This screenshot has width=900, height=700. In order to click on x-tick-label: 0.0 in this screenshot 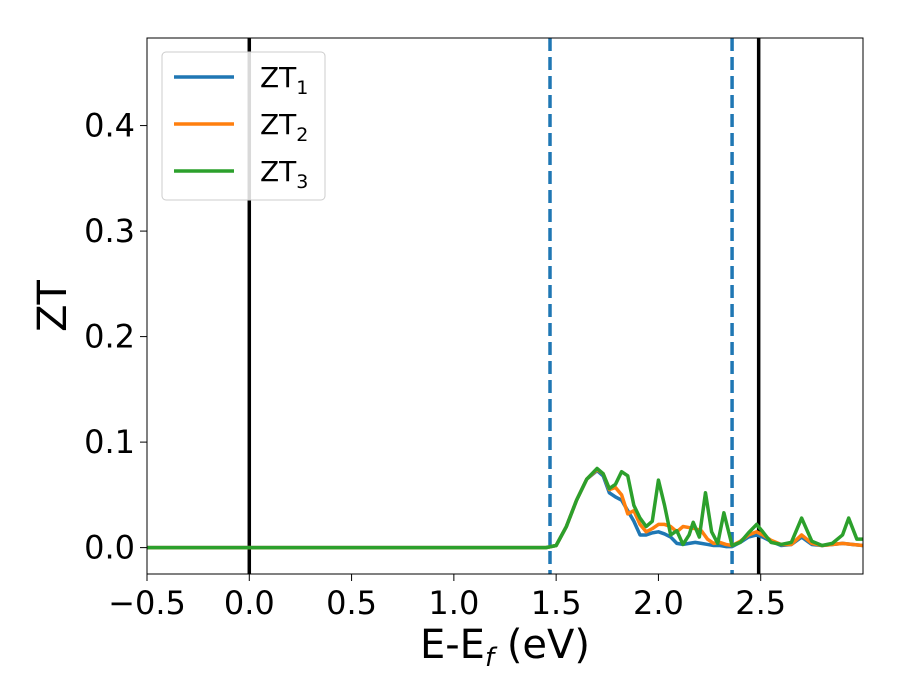, I will do `click(249, 603)`.